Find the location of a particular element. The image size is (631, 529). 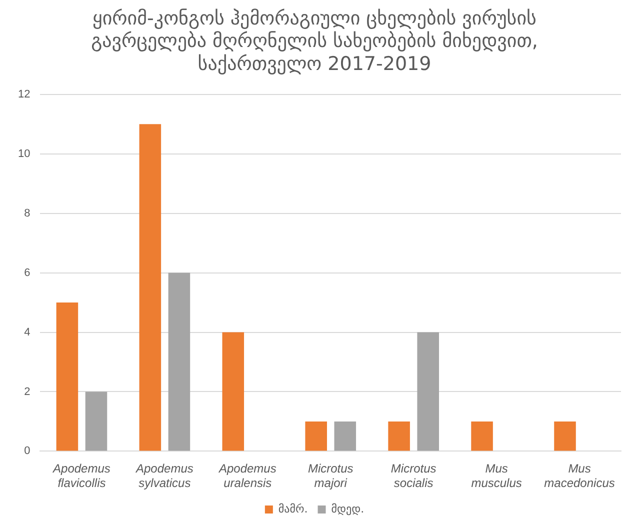

legend-label: მდედ. is located at coordinates (347, 509).